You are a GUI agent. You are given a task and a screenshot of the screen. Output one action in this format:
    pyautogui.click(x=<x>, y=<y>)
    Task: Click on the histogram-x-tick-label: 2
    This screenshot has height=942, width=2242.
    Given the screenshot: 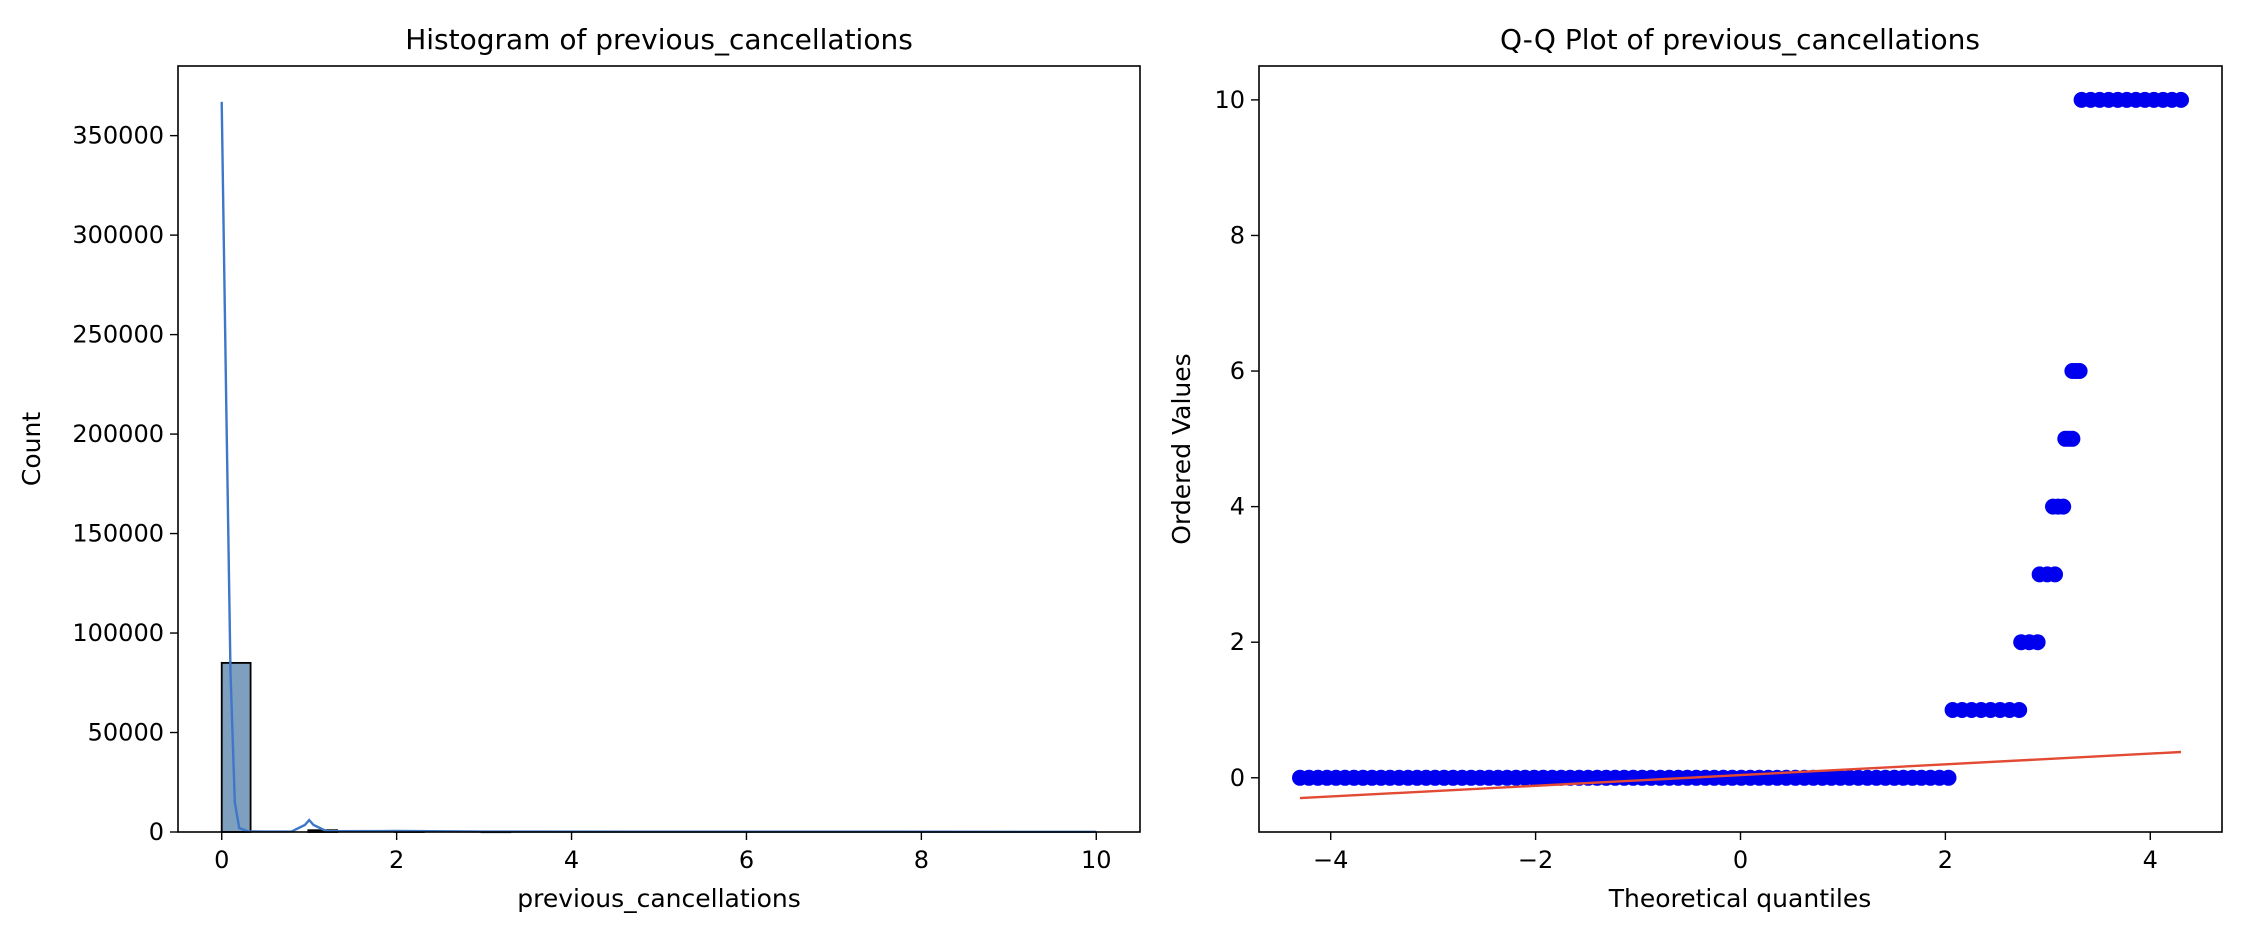 What is the action you would take?
    pyautogui.click(x=396, y=860)
    